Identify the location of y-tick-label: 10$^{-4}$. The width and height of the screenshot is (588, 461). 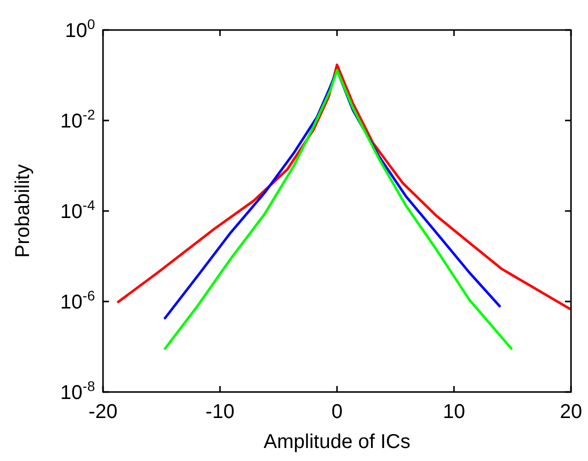
(78, 210).